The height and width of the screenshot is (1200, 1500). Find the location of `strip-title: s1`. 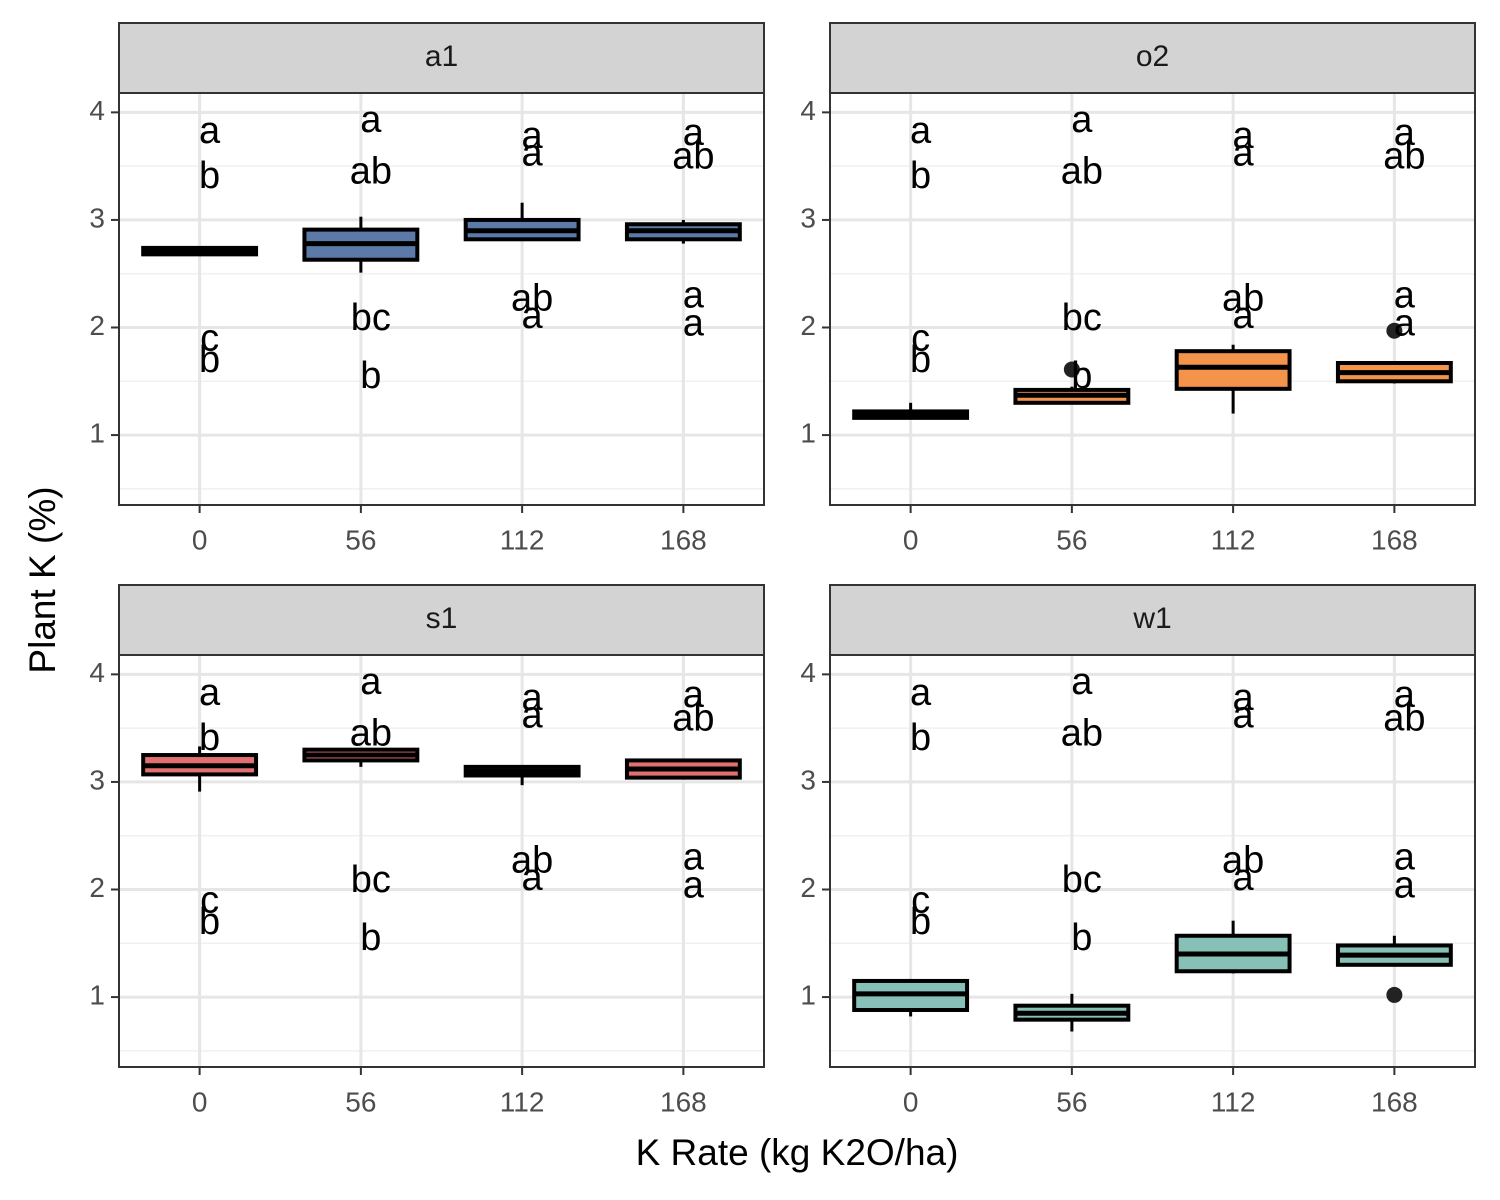

strip-title: s1 is located at coordinates (442, 618).